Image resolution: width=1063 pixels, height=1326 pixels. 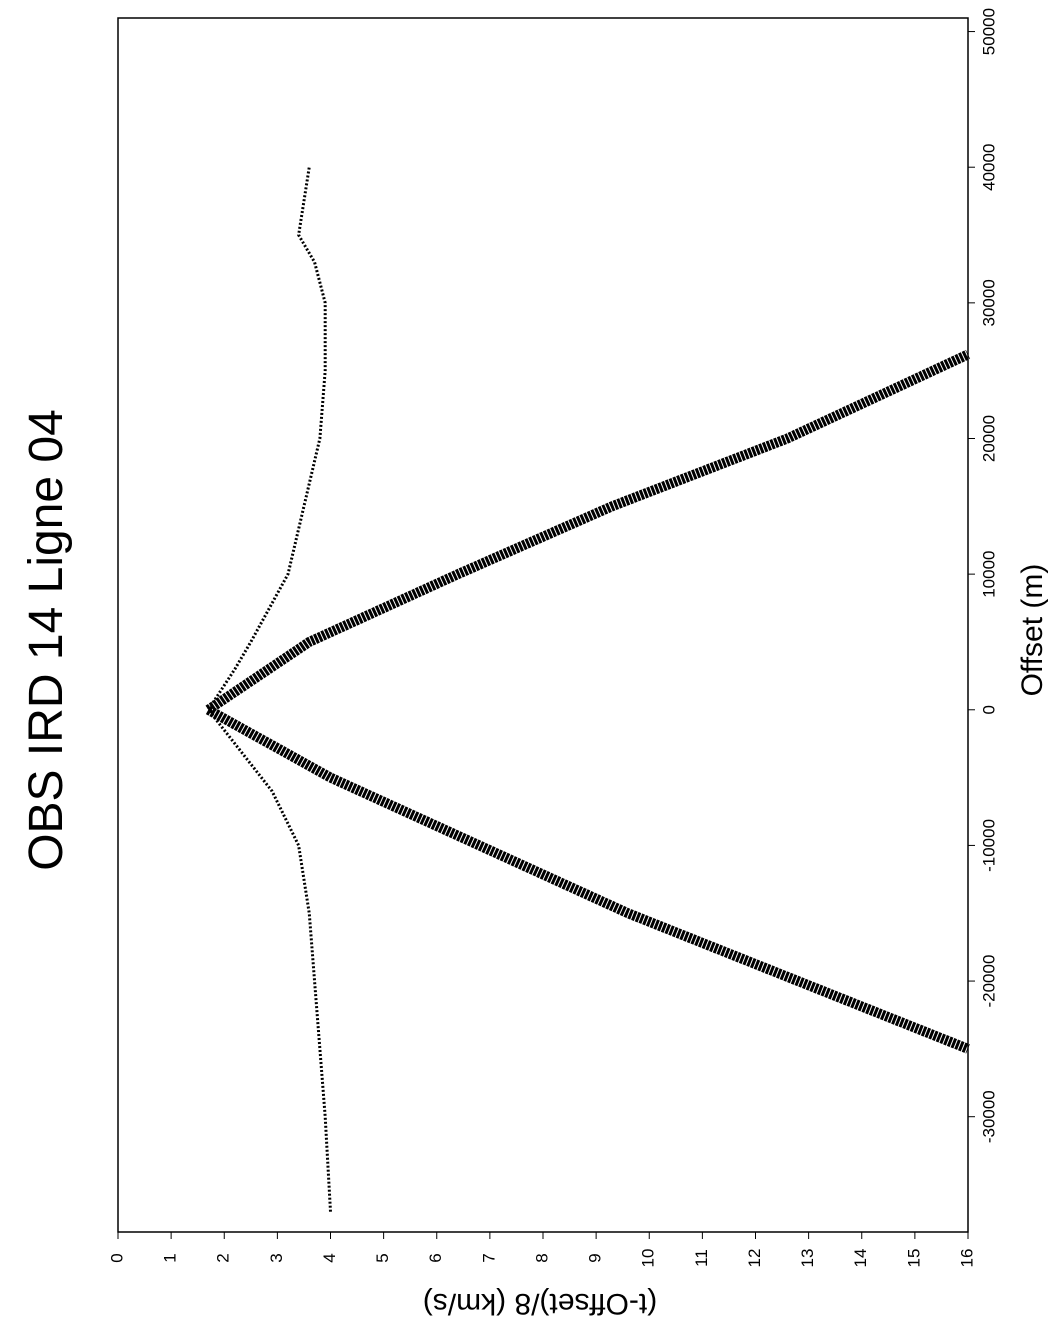 I want to click on x-tick-label: 10000, so click(x=988, y=573).